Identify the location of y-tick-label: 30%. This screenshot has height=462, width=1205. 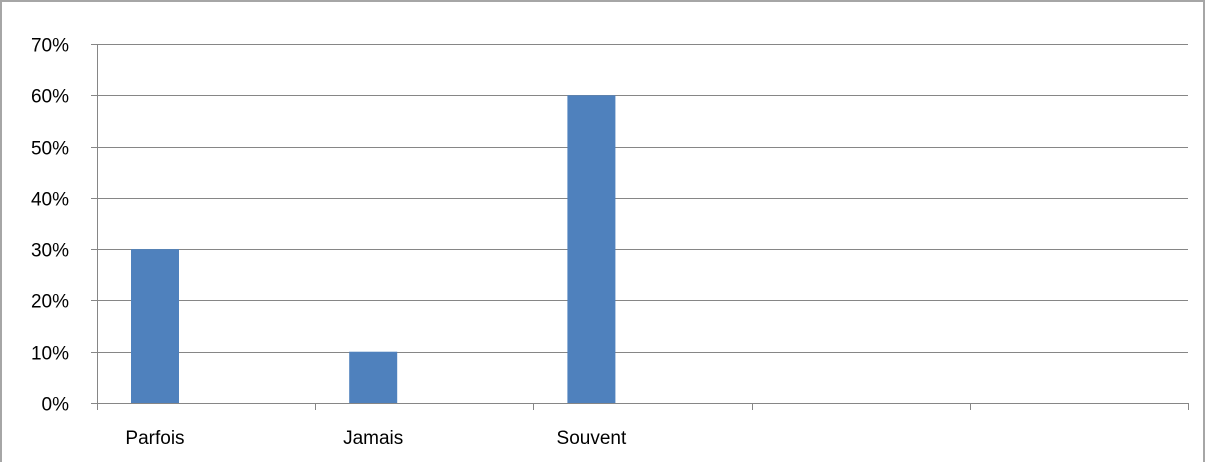
(50, 251).